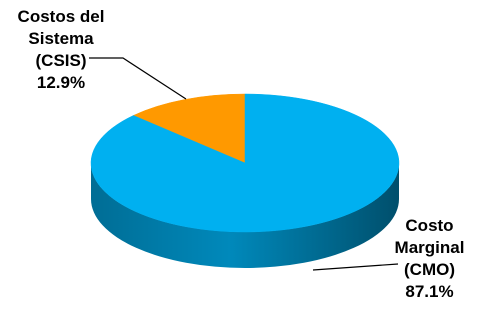 This screenshot has width=479, height=321. What do you see at coordinates (61, 50) in the screenshot?
I see `label-csis: Costos del Sistema (CSIS) 12.9%` at bounding box center [61, 50].